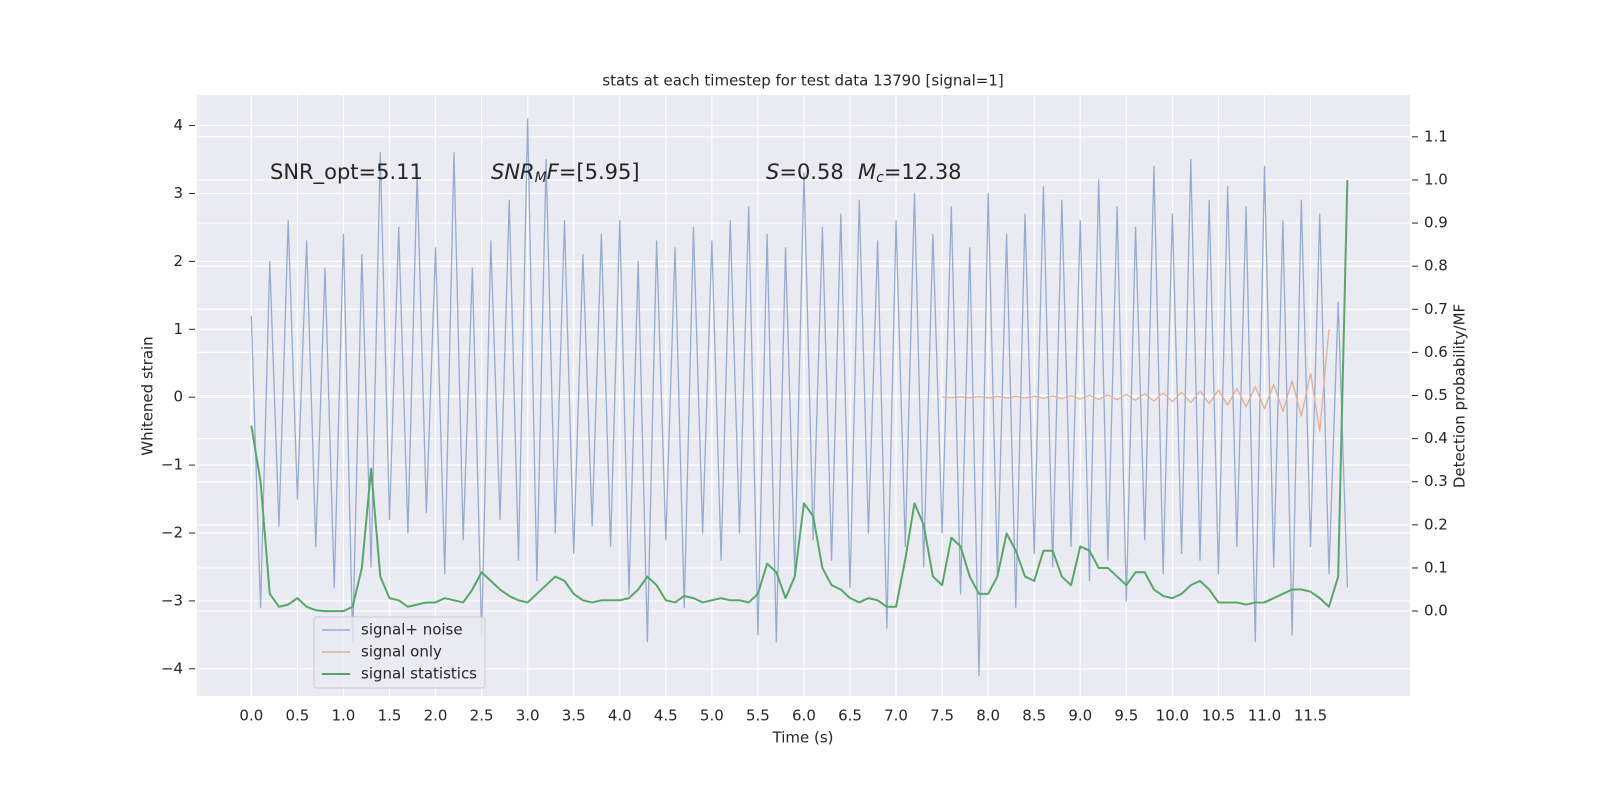  Describe the element at coordinates (880, 178) in the screenshot. I see `annotation-part: c` at that location.